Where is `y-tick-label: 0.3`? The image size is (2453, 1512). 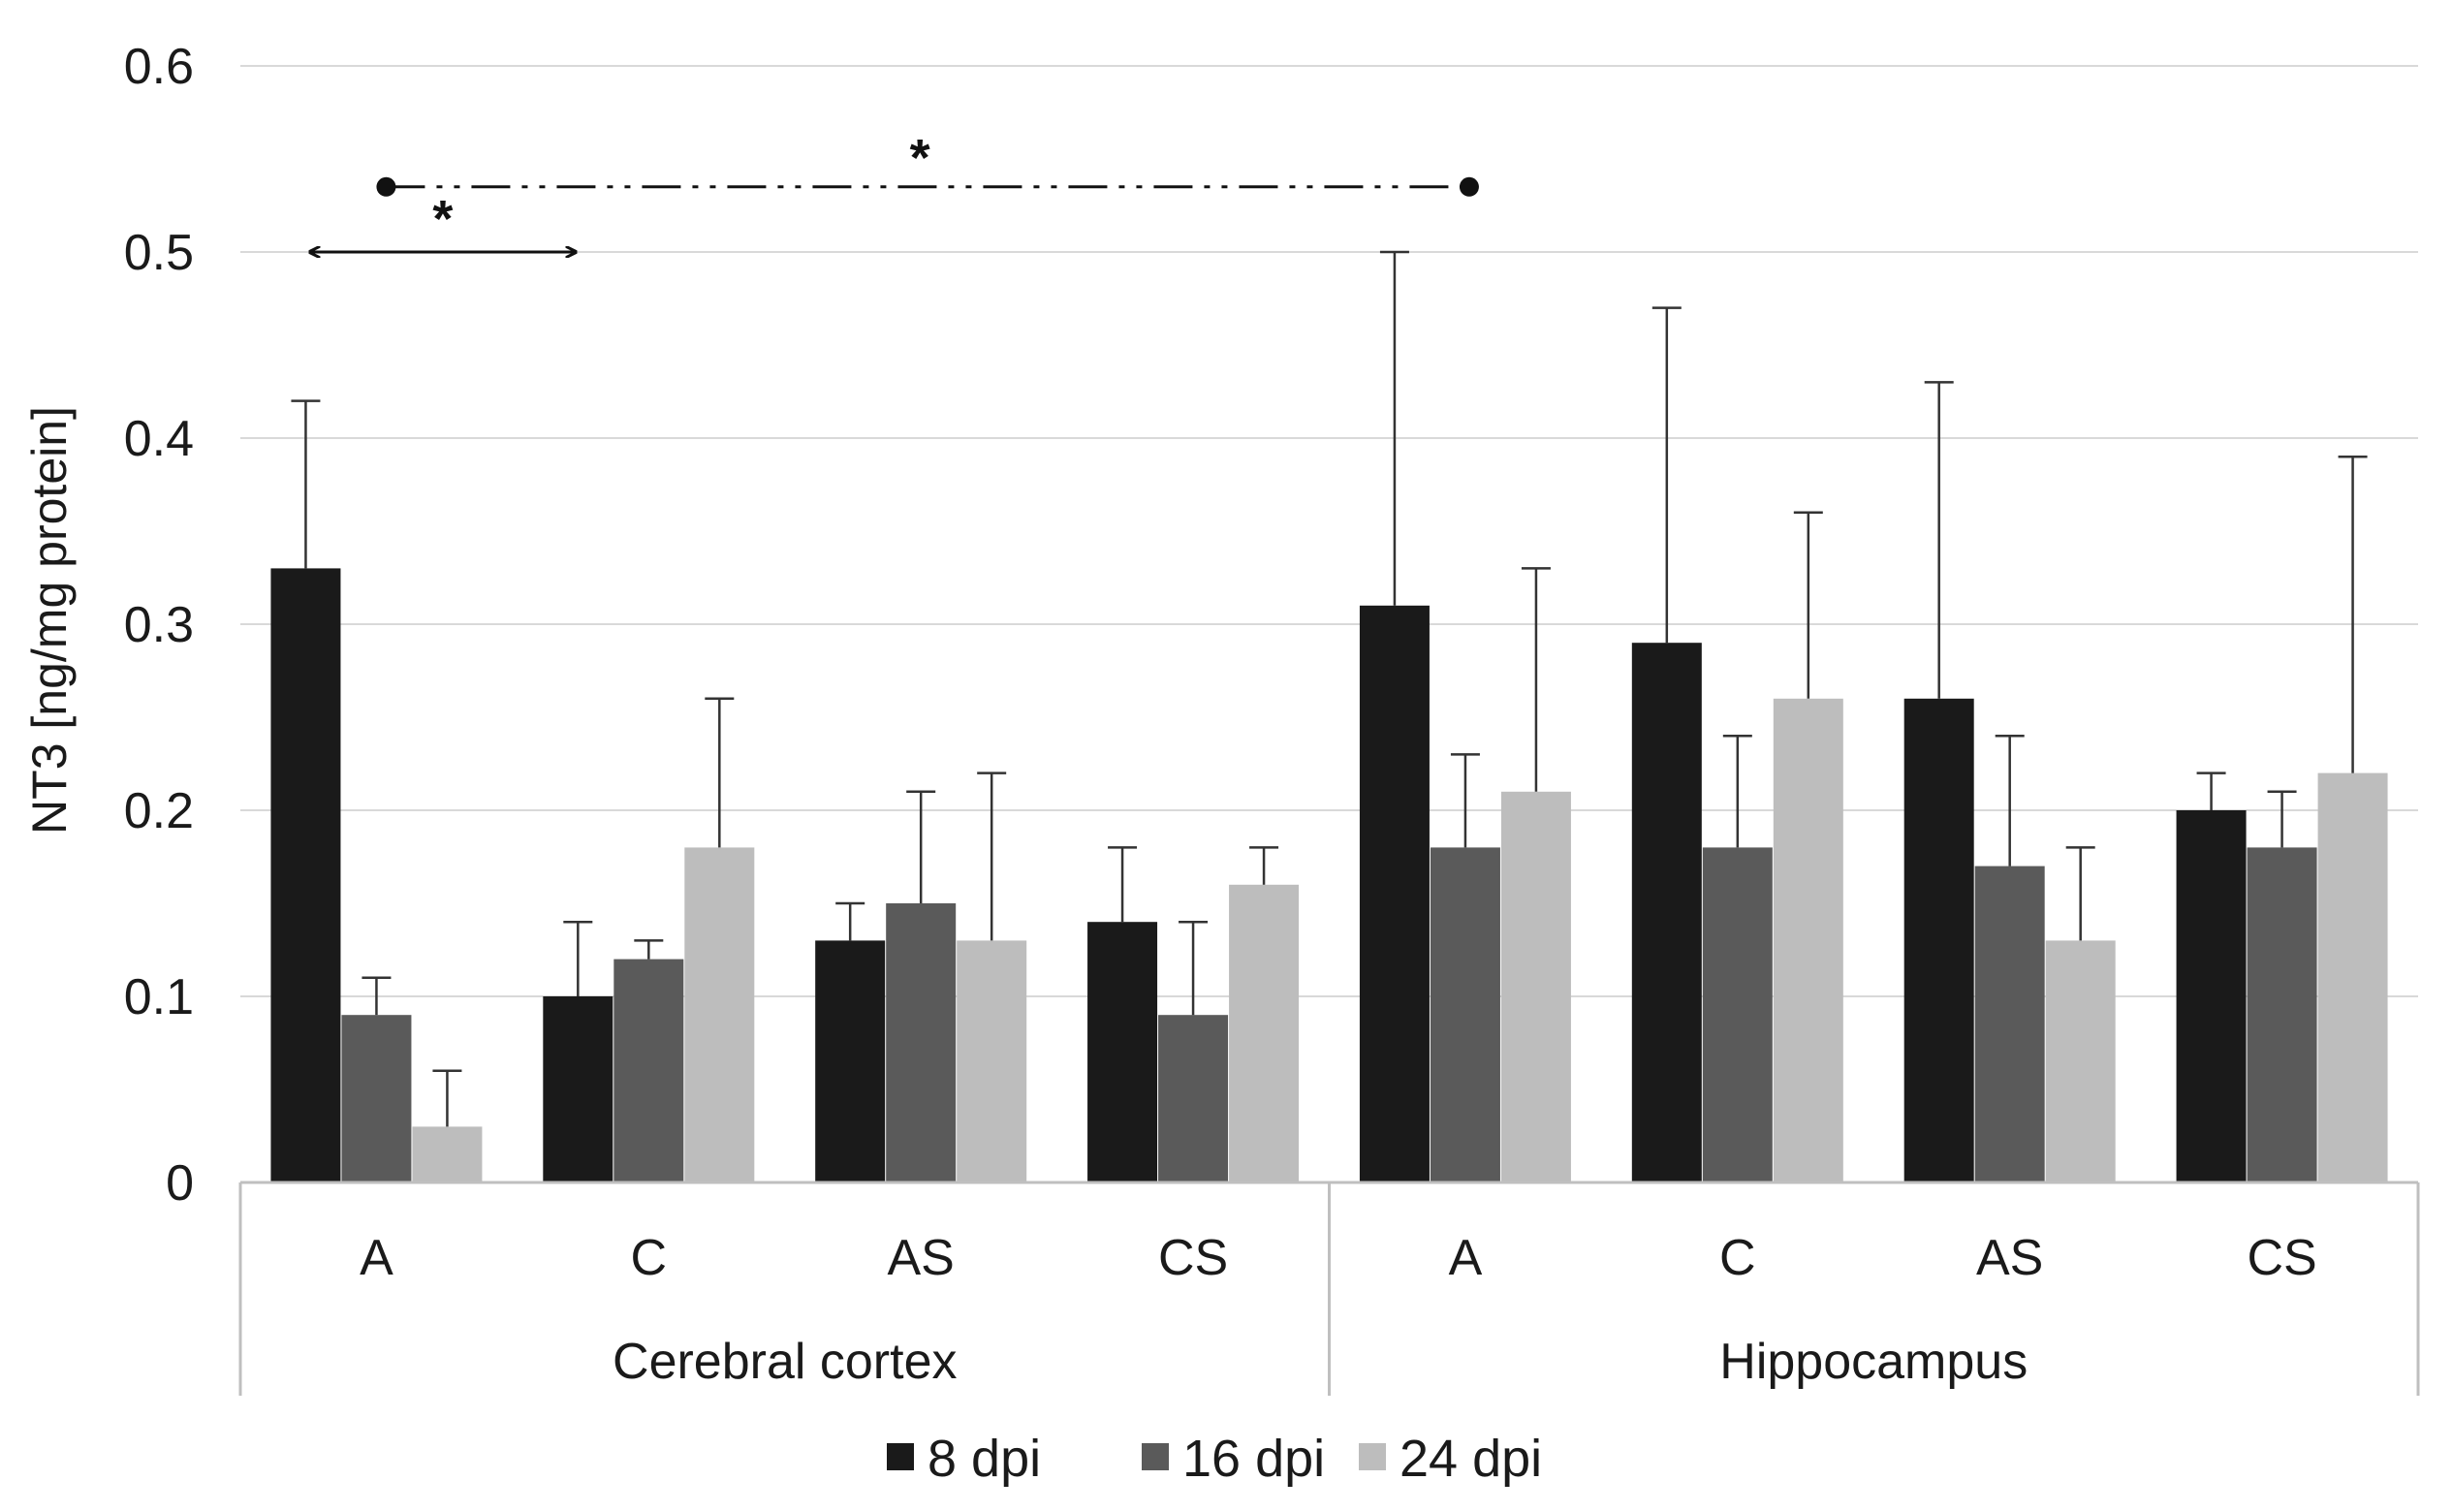 y-tick-label: 0.3 is located at coordinates (159, 625).